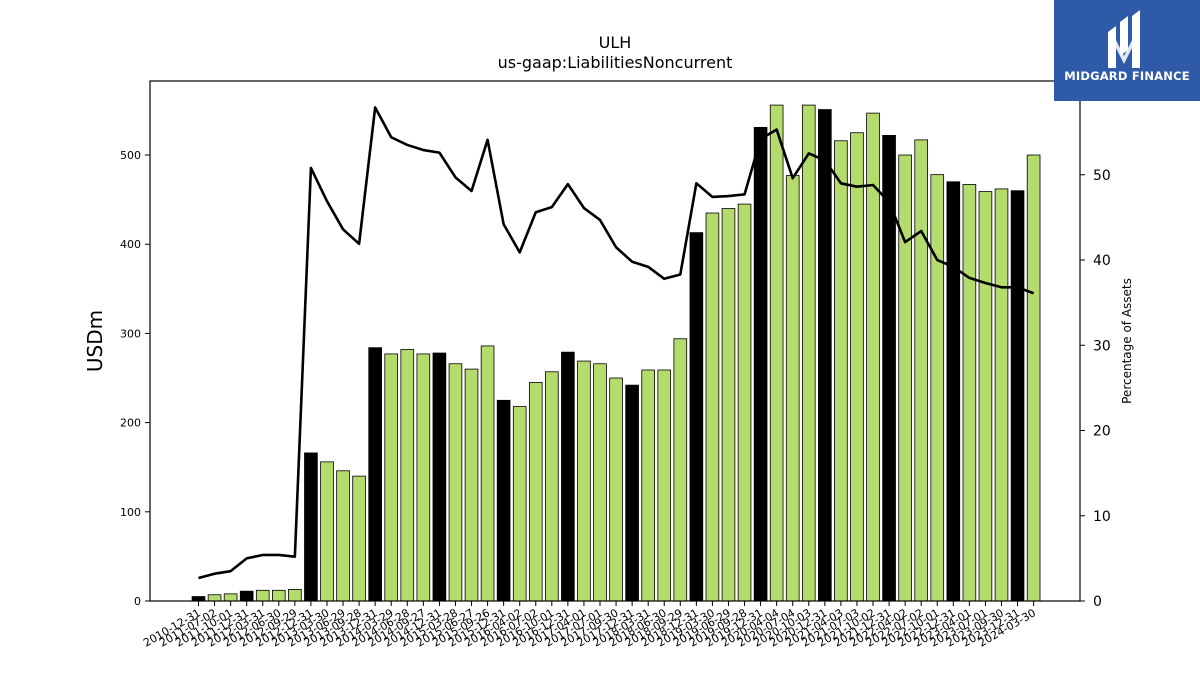 The width and height of the screenshot is (1200, 675). I want to click on logo-text: MIDGARD FINANCE, so click(1127, 76).